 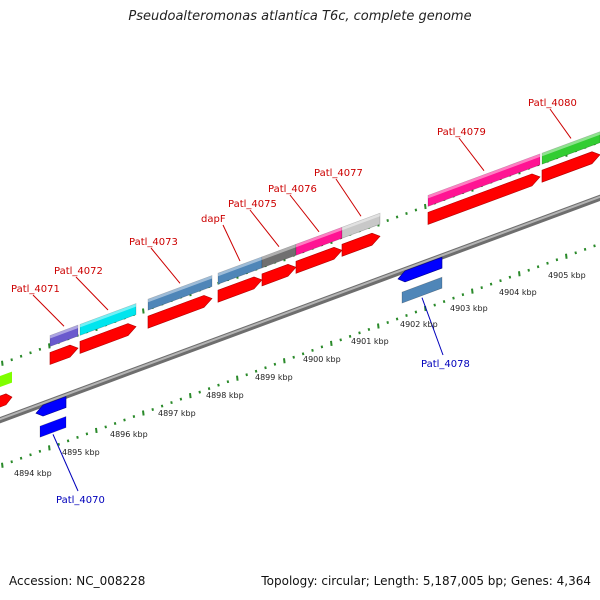 I want to click on scale-label: 4894 kbp, so click(x=33, y=473).